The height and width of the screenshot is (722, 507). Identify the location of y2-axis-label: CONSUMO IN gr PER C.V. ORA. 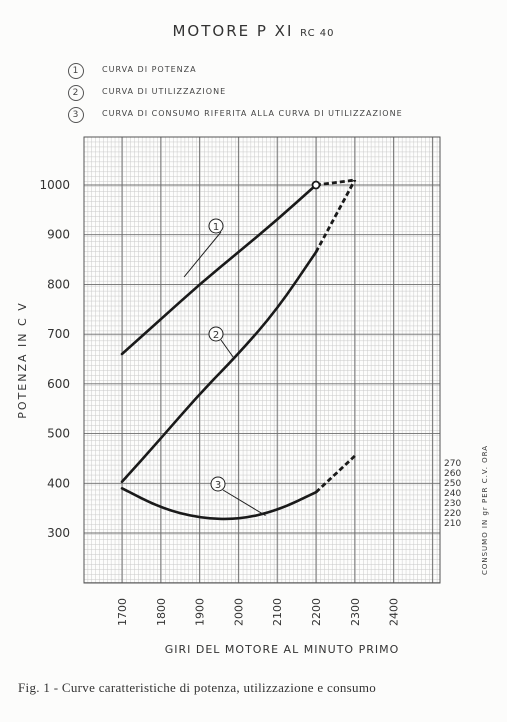
(485, 510).